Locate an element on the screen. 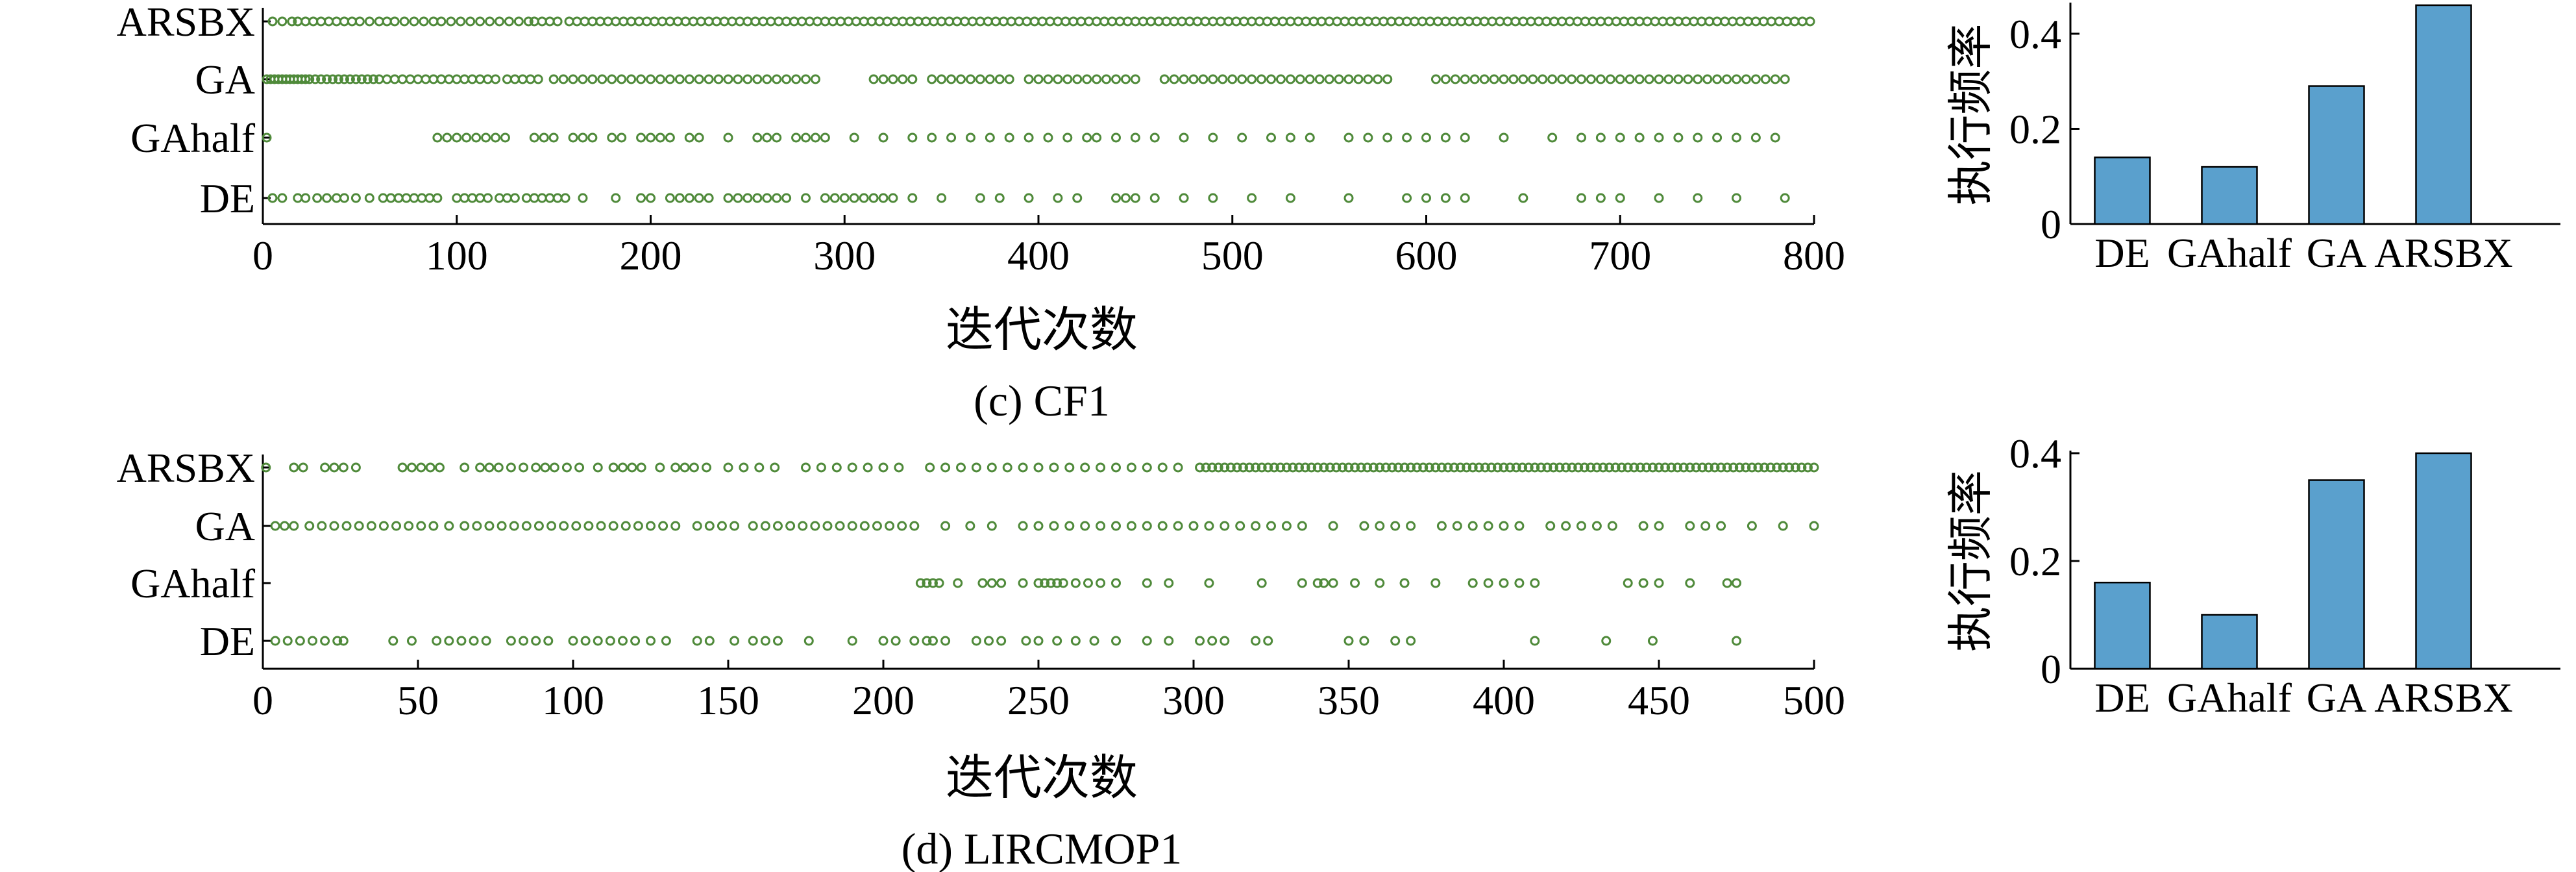  x-tick-label: 800 is located at coordinates (1814, 255).